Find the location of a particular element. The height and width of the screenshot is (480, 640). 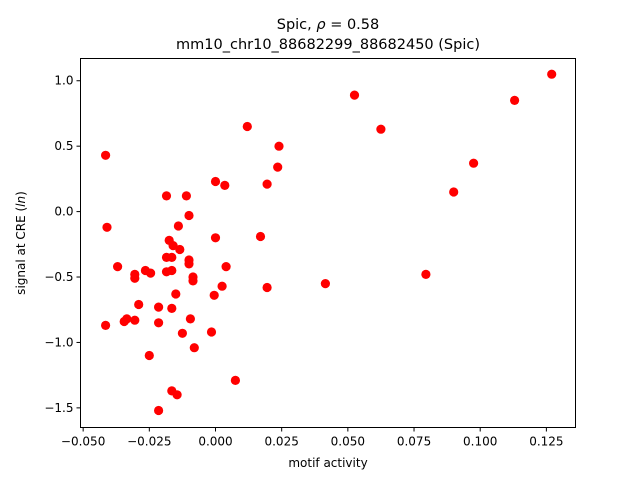

x-tick-label: 0.125 is located at coordinates (546, 442).